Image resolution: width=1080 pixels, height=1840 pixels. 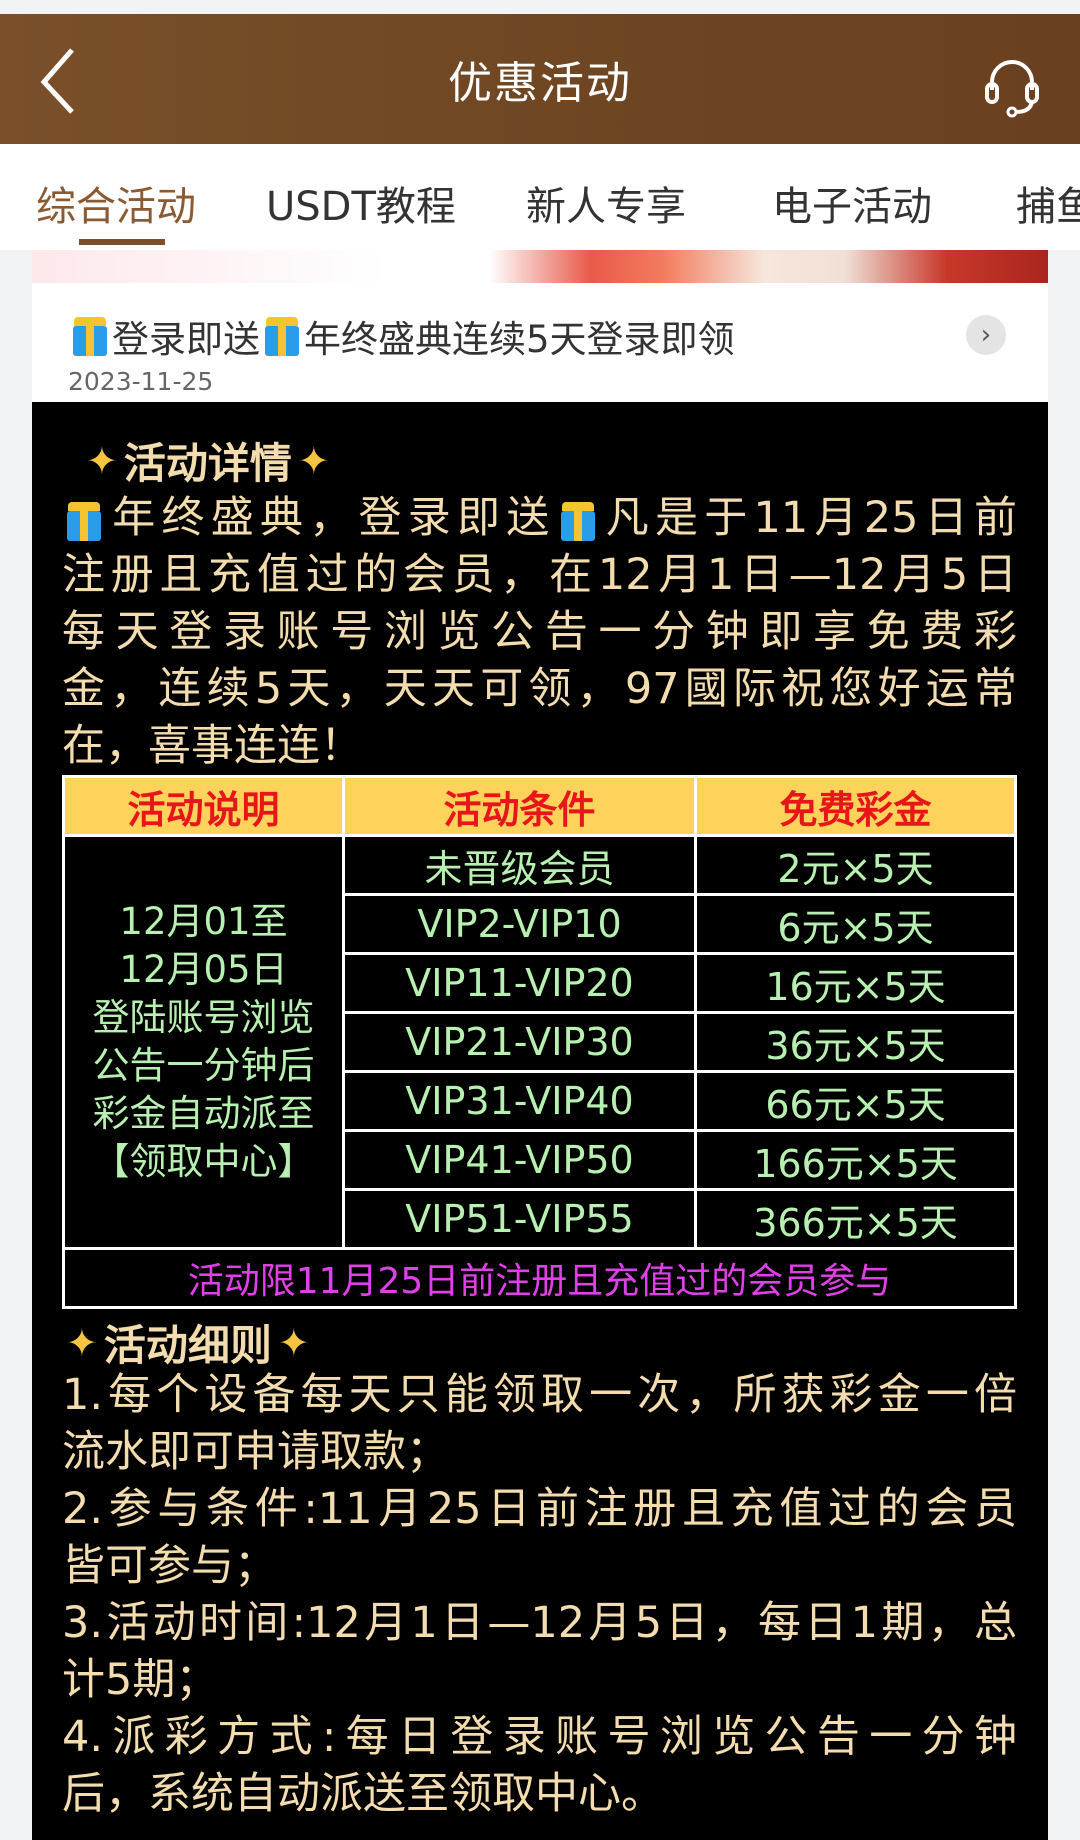 I want to click on category-tabs: 综合活动 USDT教程 新人专享 电子活动 捕鱼, so click(x=540, y=197).